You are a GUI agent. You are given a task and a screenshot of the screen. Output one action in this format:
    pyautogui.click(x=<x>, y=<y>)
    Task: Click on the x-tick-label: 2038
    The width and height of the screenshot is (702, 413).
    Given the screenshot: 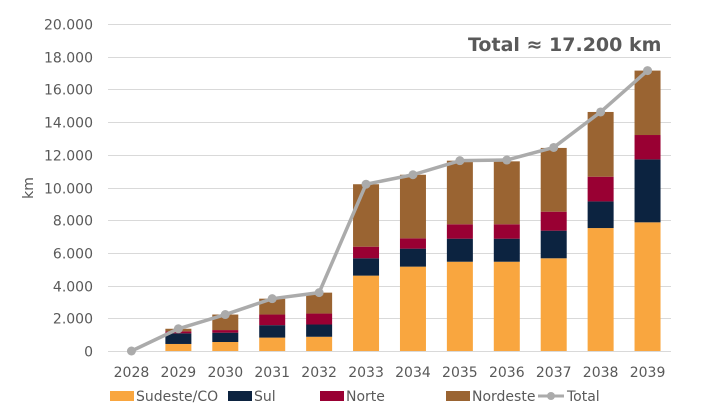 What is the action you would take?
    pyautogui.click(x=601, y=373)
    